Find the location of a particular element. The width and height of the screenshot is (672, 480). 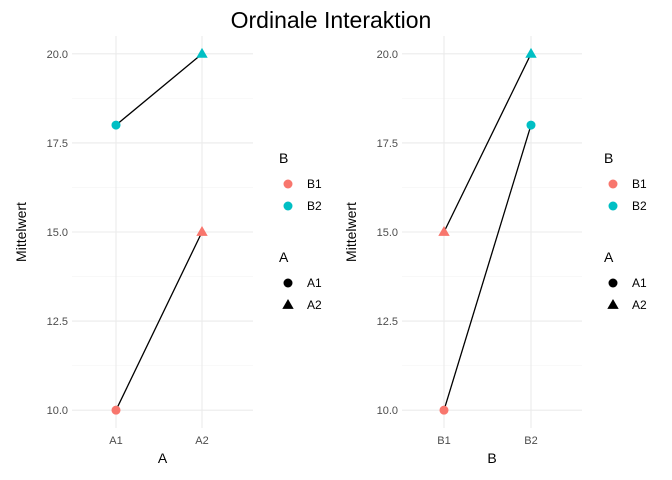

chart-title: Ordinale Interaktion is located at coordinates (331, 20).